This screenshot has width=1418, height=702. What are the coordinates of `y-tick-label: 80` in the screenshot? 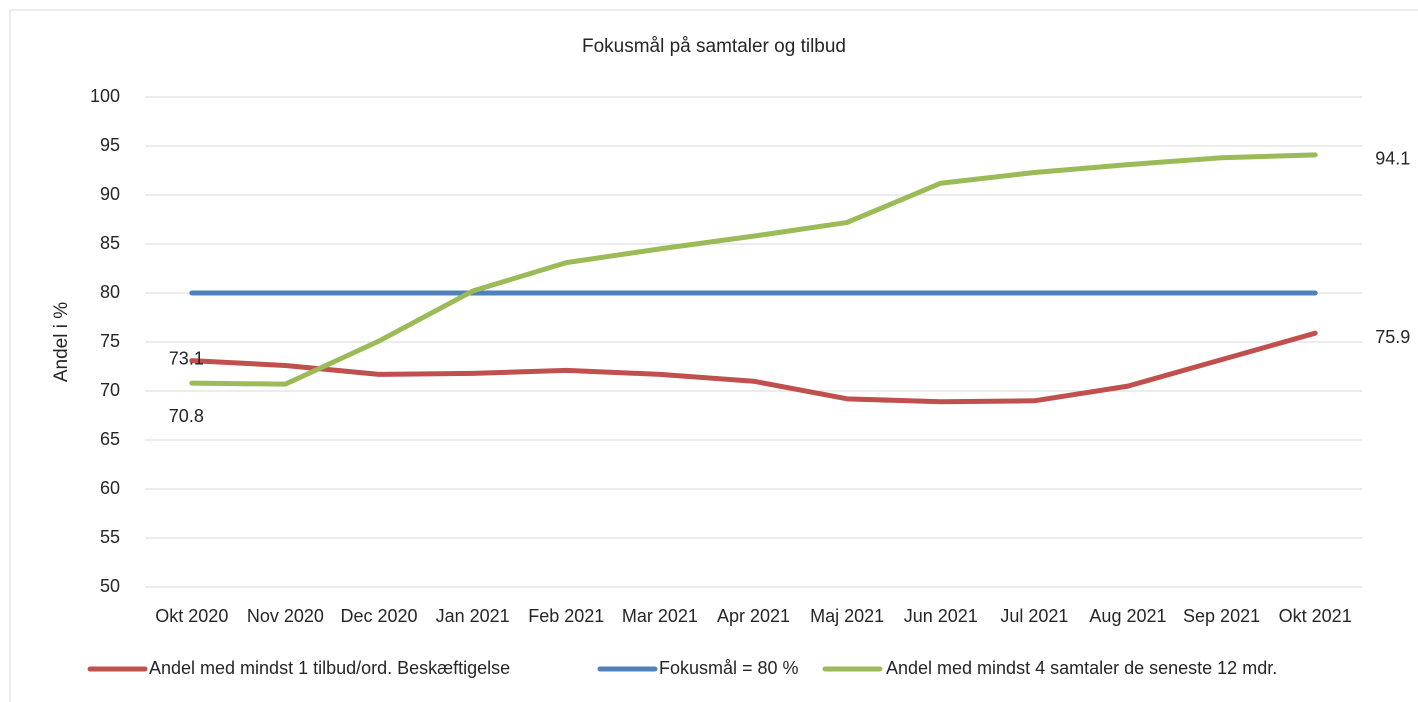 It's located at (110, 292).